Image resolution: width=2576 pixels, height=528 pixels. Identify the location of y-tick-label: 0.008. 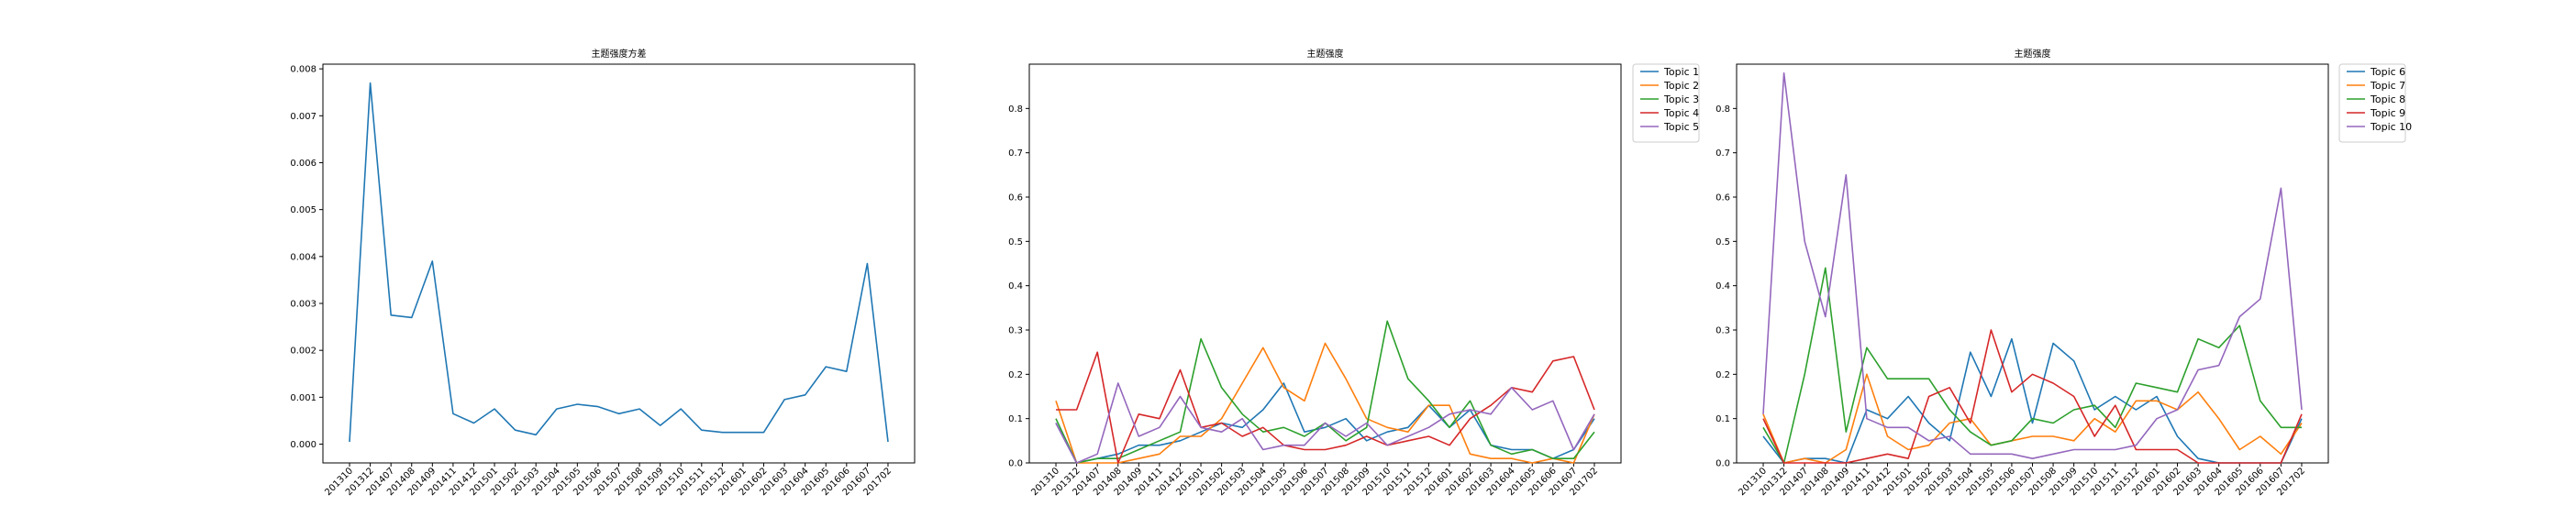
(303, 70).